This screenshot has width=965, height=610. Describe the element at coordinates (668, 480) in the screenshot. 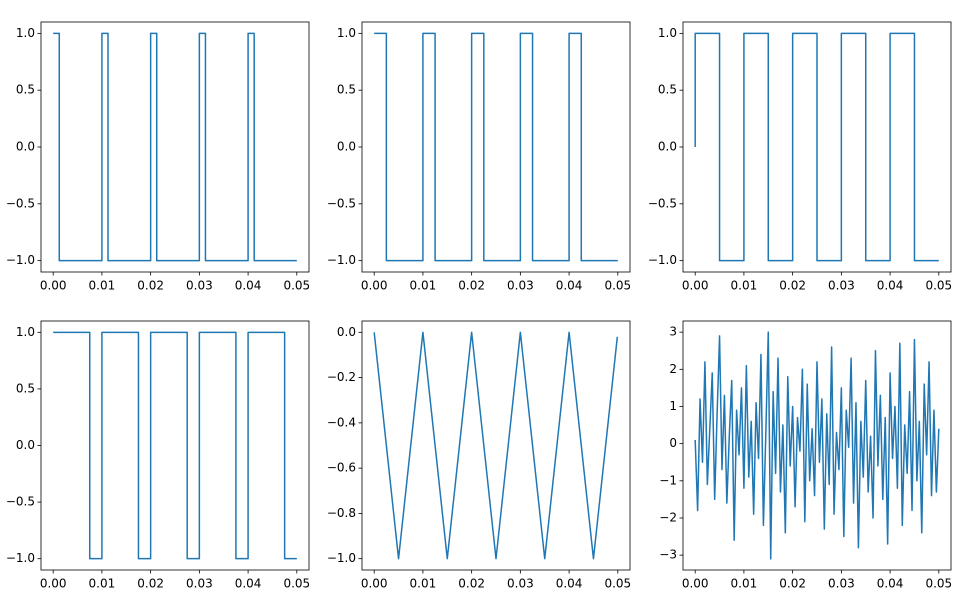

I see `y-tick-label: −1` at that location.